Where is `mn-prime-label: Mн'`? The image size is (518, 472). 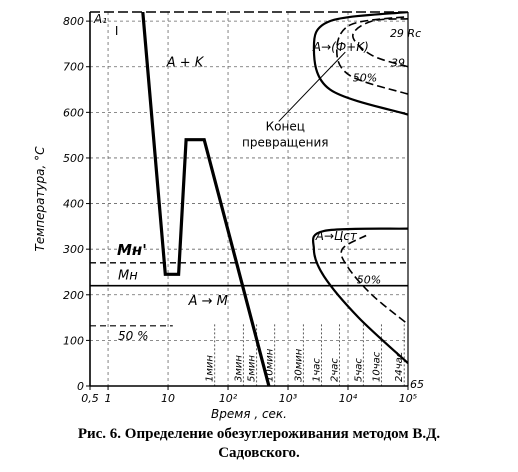
mn-prime-label: Mн' is located at coordinates (132, 250).